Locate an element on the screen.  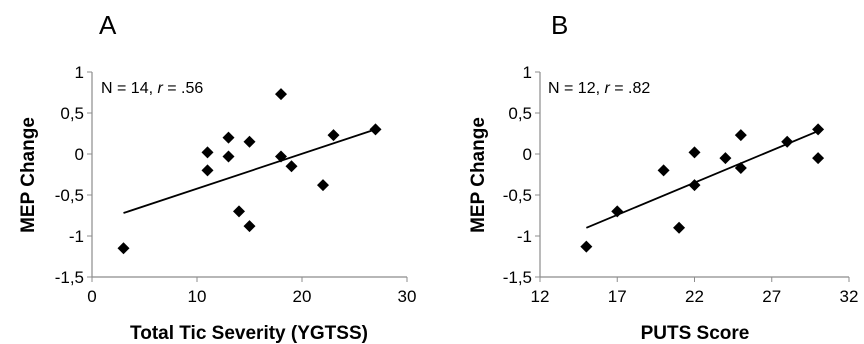
x-axis-title-b: PUTS Score is located at coordinates (695, 333).